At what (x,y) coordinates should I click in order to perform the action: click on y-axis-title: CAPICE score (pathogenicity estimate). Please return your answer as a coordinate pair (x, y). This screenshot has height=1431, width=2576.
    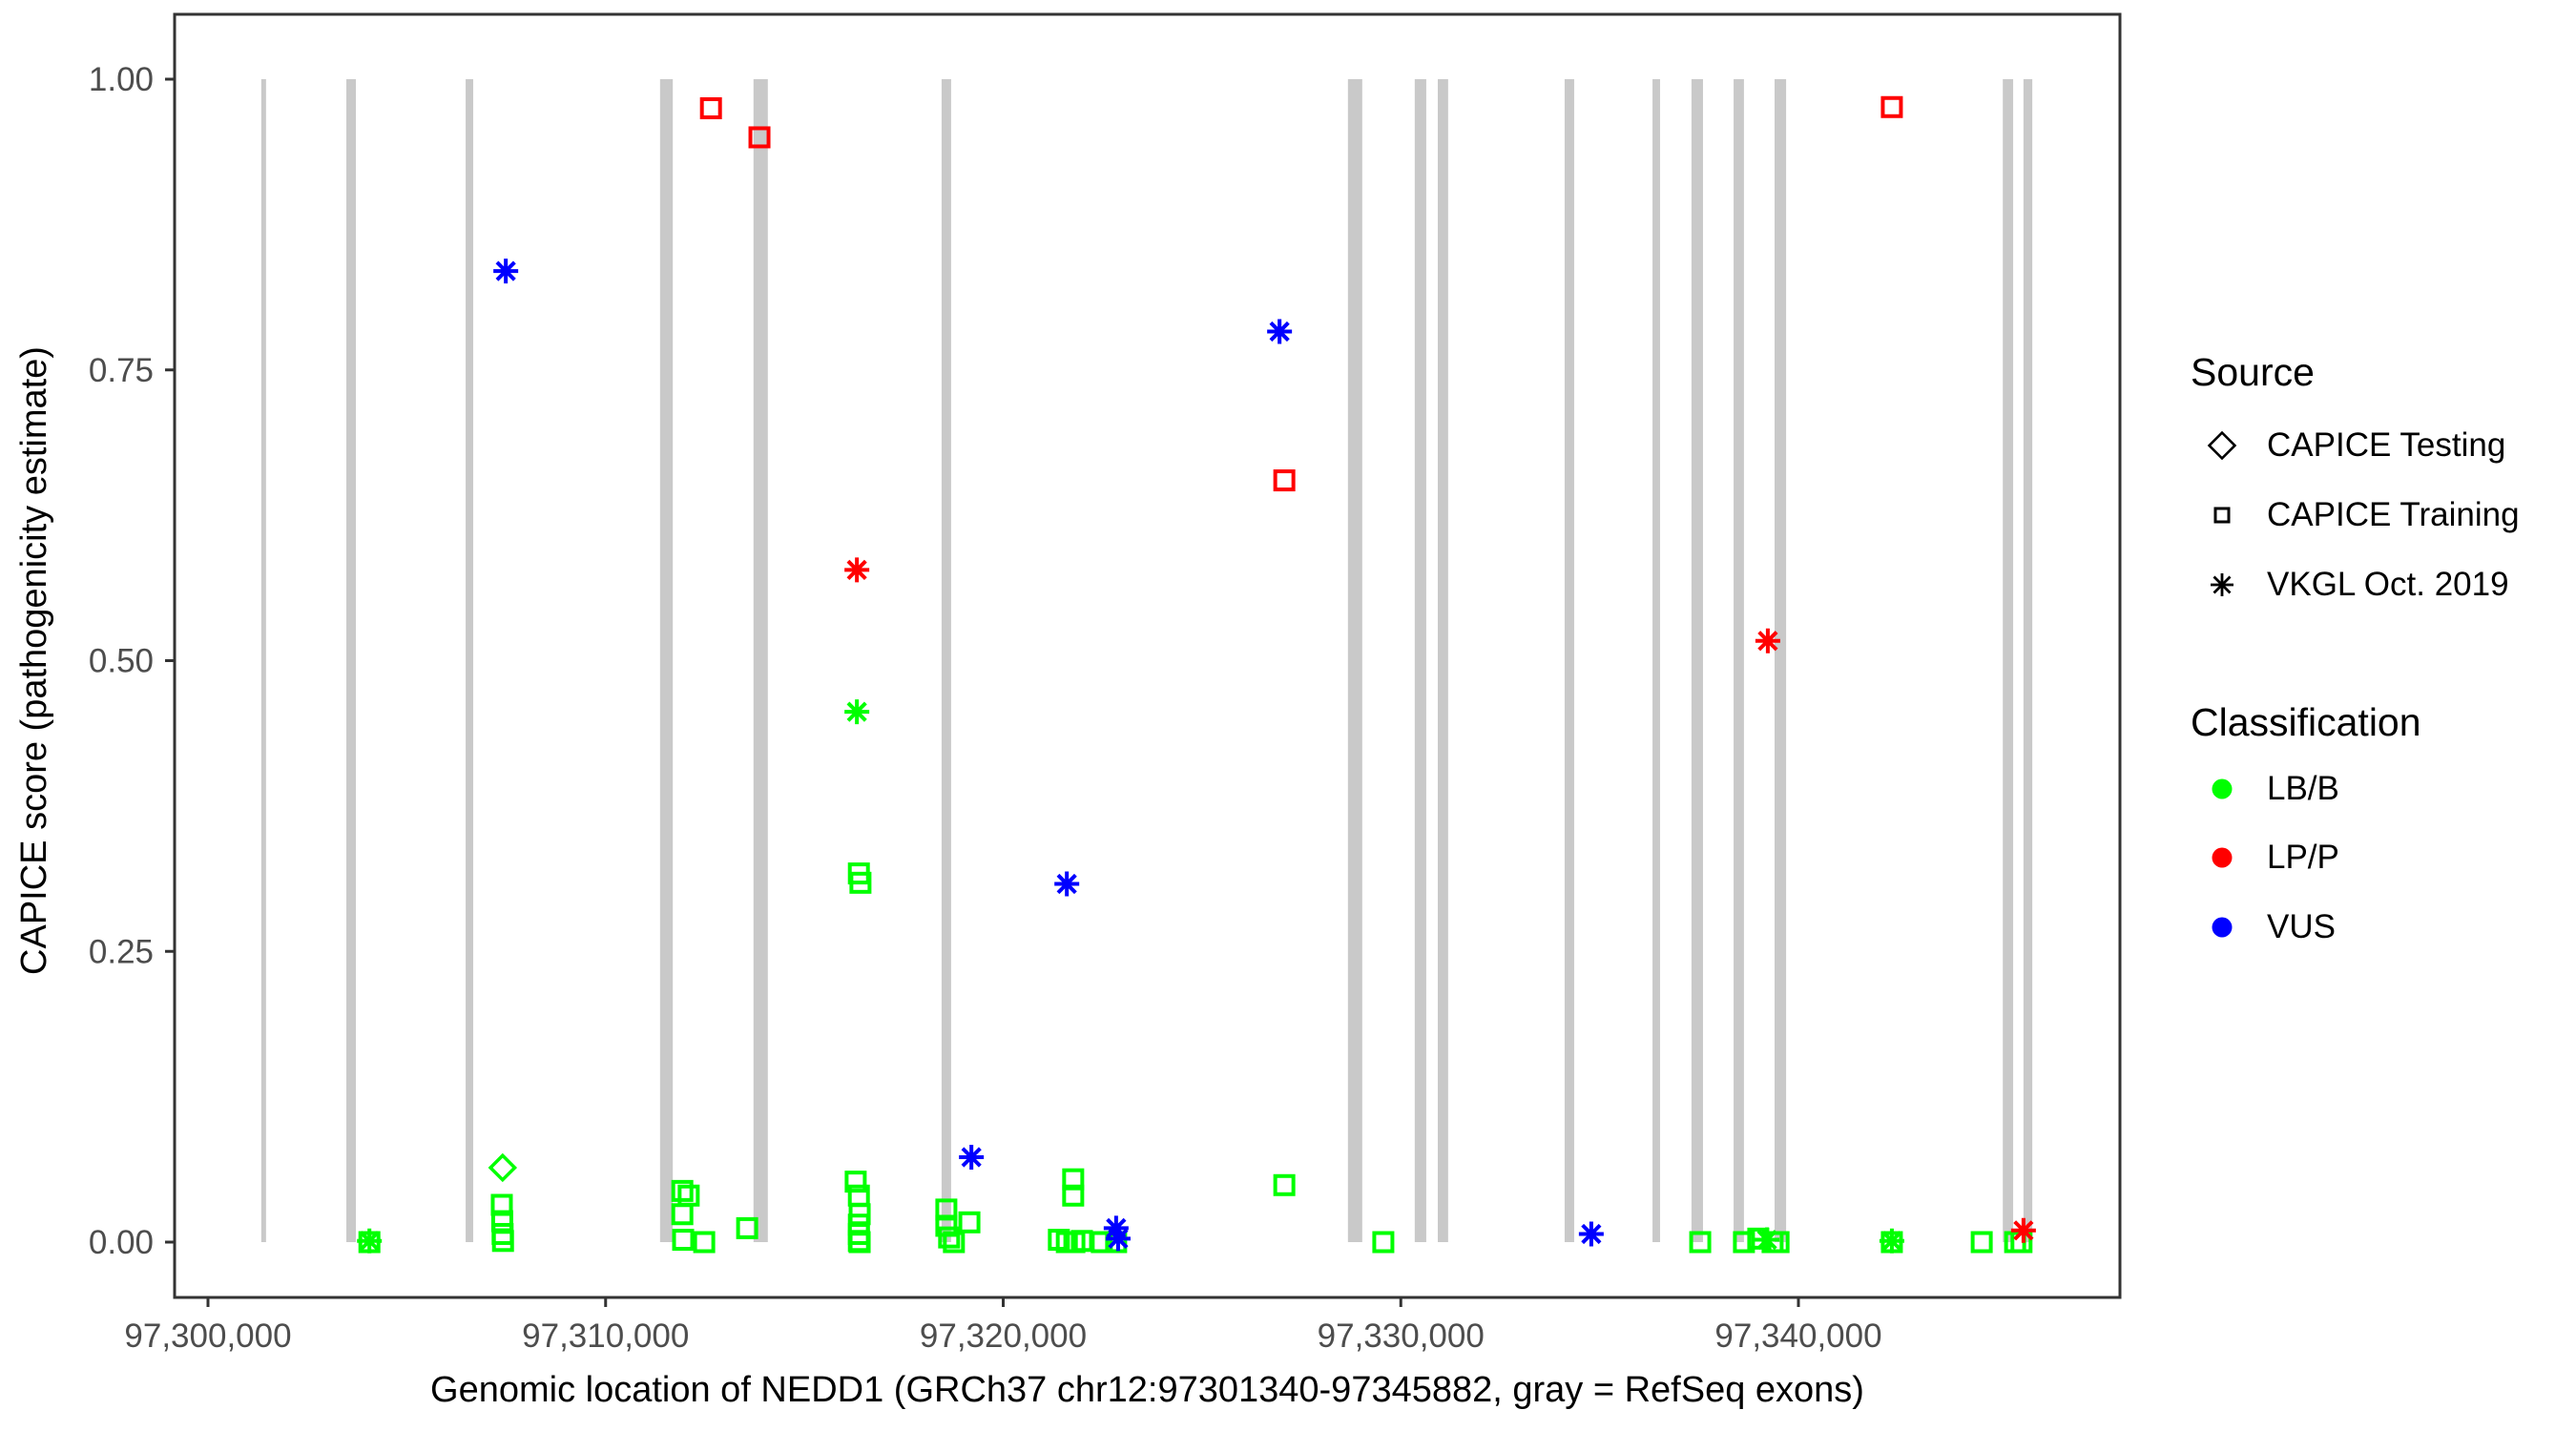
    Looking at the image, I should click on (34, 660).